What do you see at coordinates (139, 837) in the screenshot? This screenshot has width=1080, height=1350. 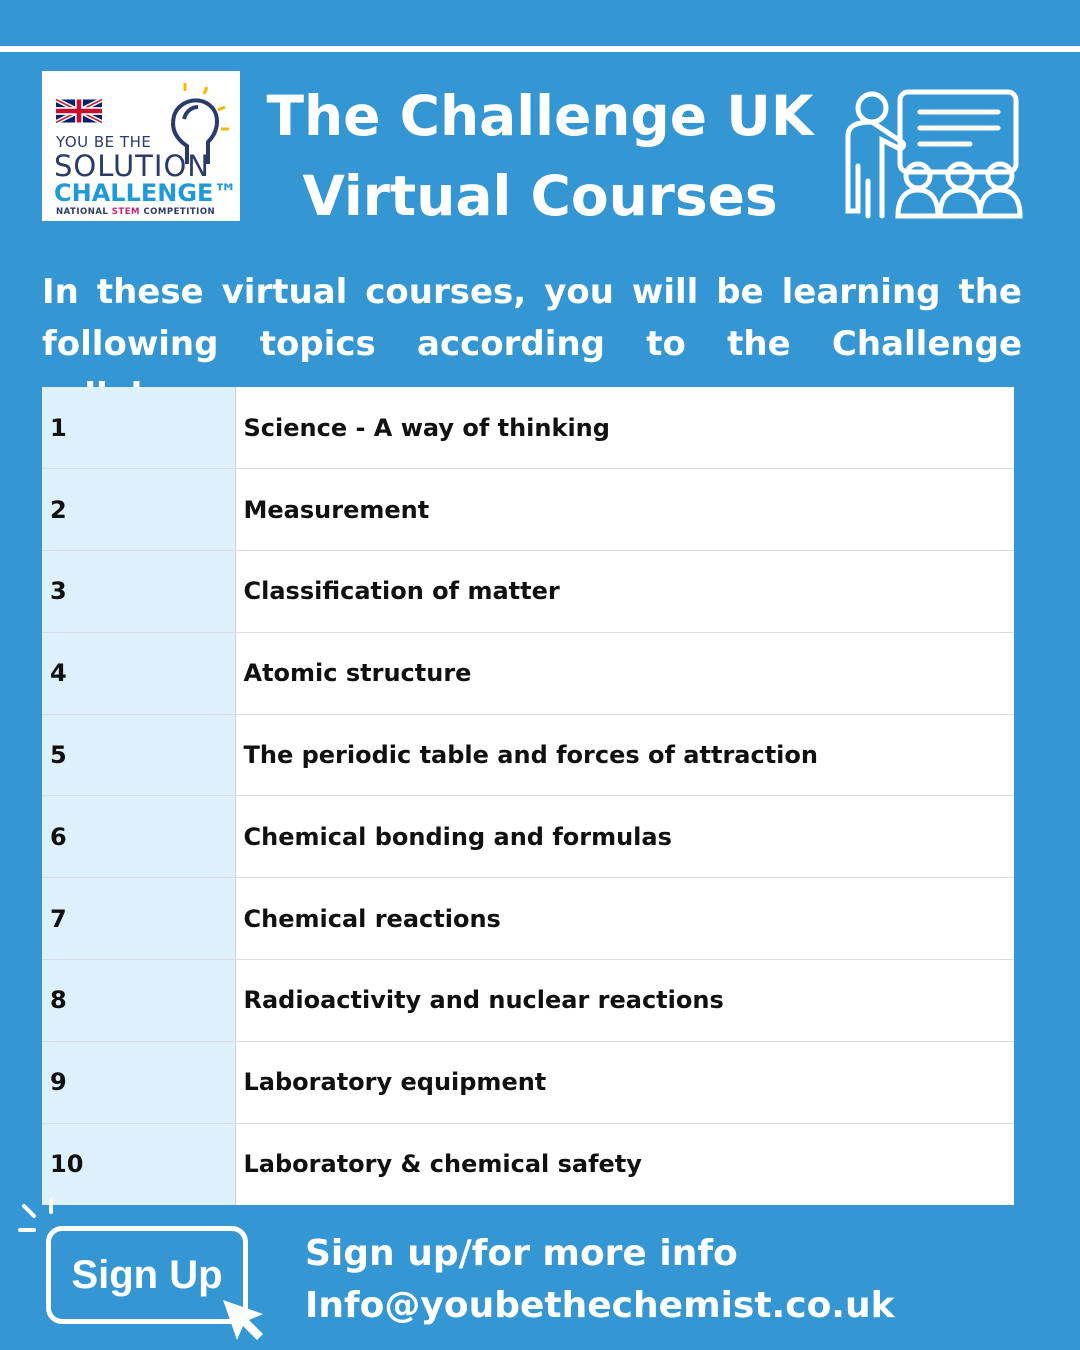 I see `topic-number: 6` at bounding box center [139, 837].